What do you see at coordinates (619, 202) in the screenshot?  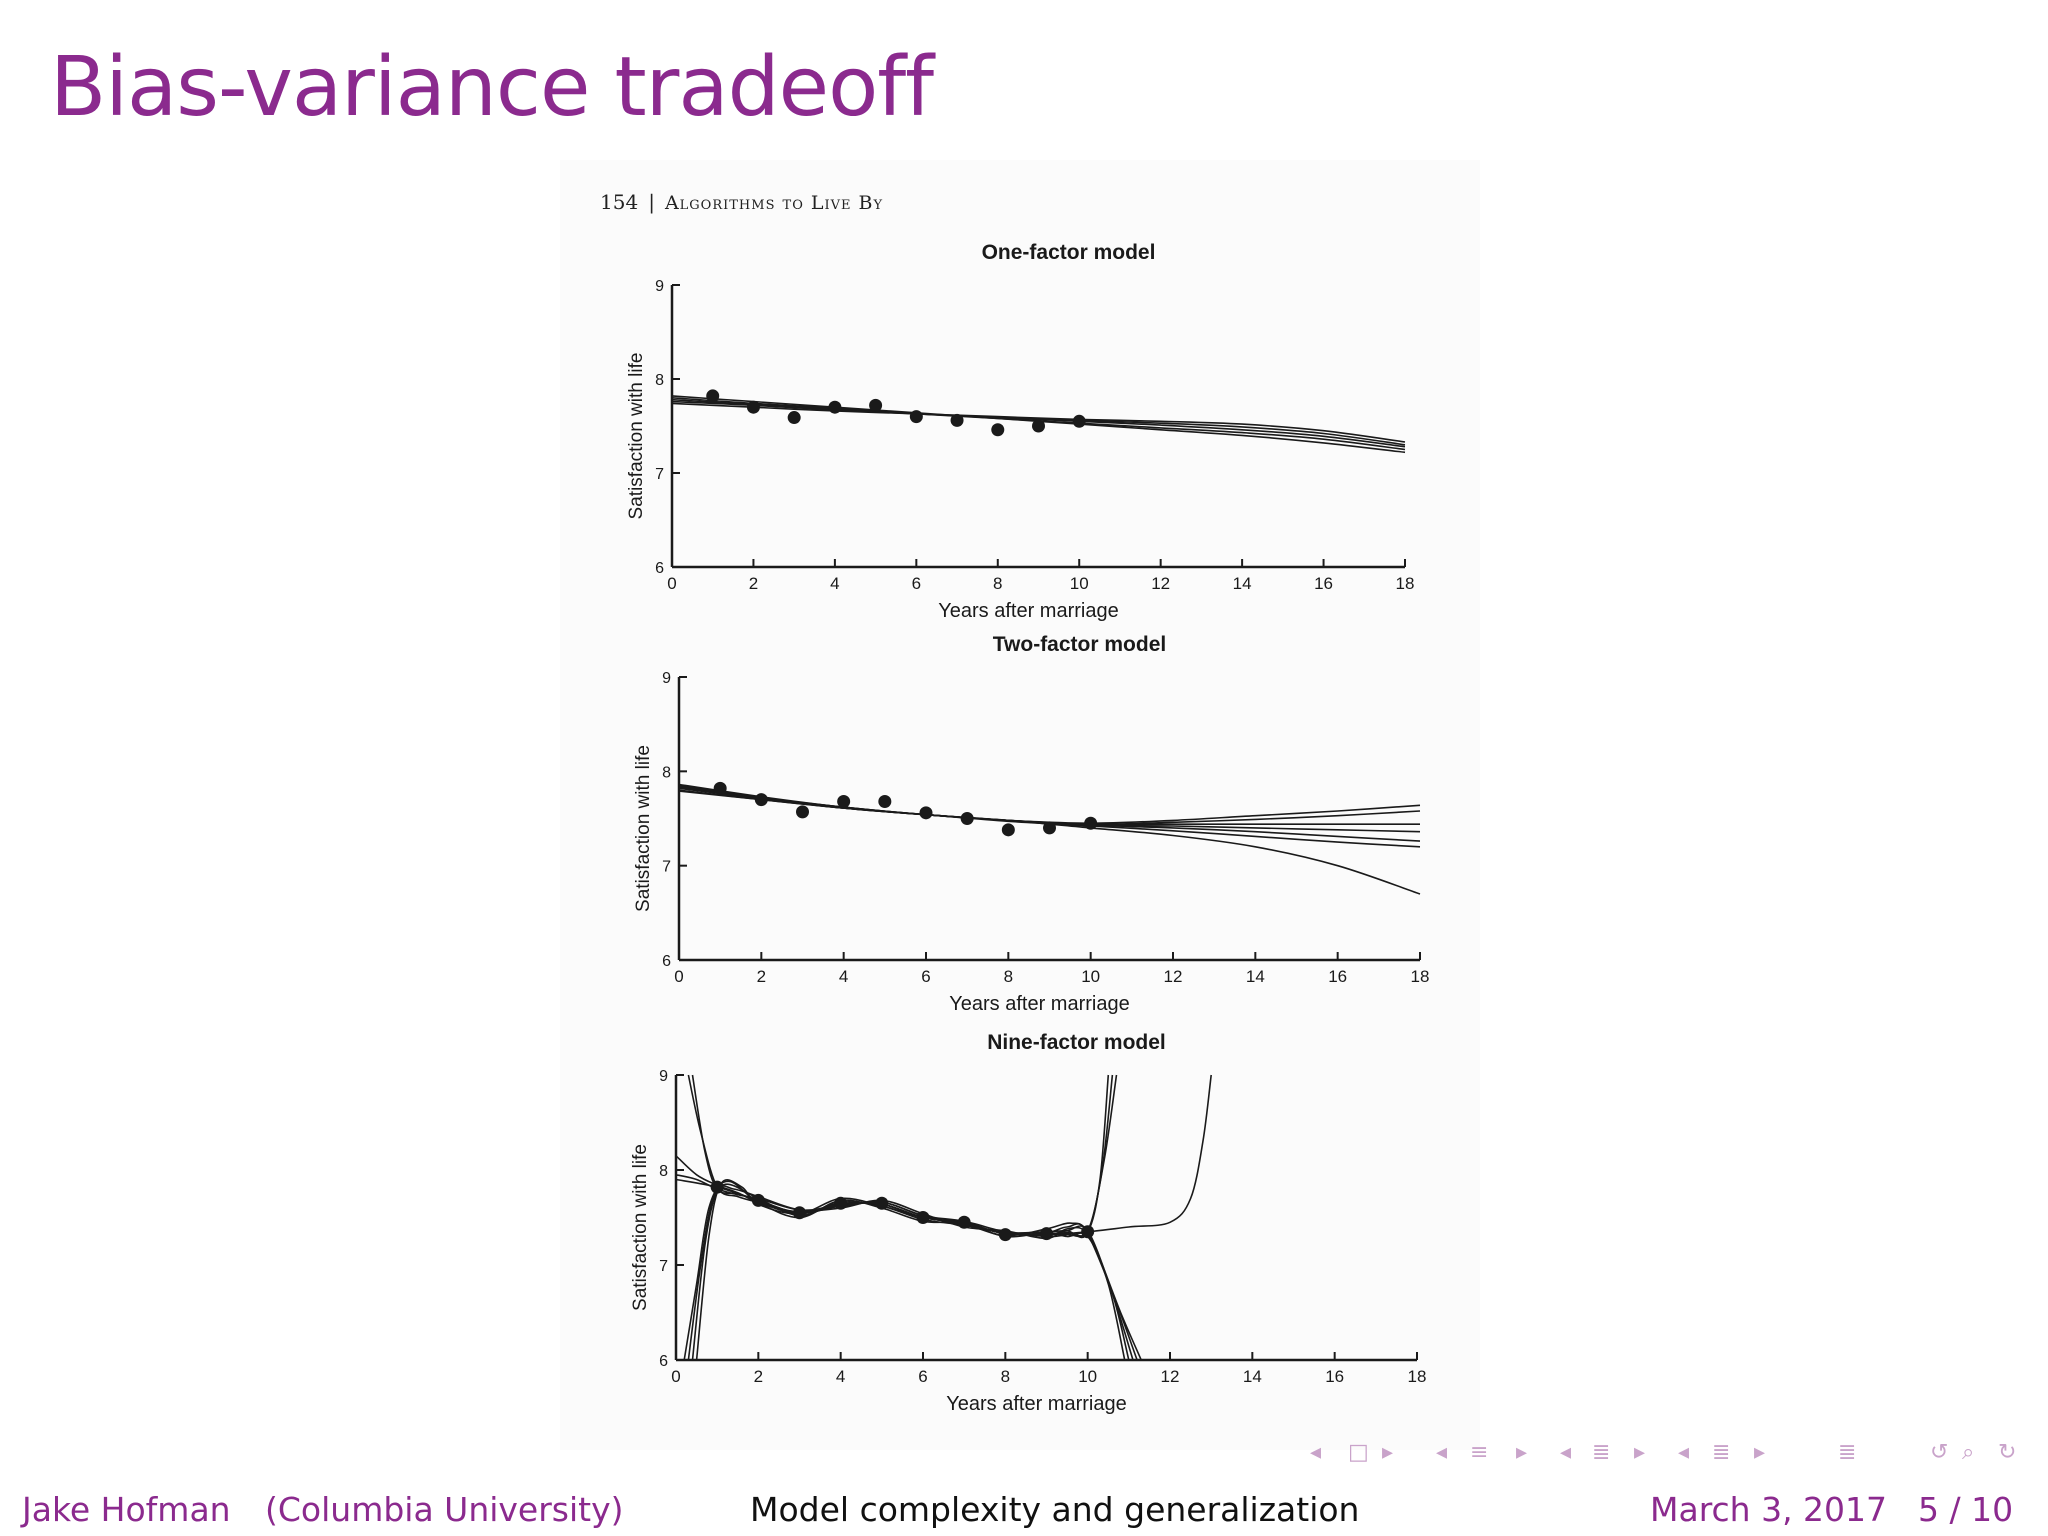 I see `book-page-number: 154` at bounding box center [619, 202].